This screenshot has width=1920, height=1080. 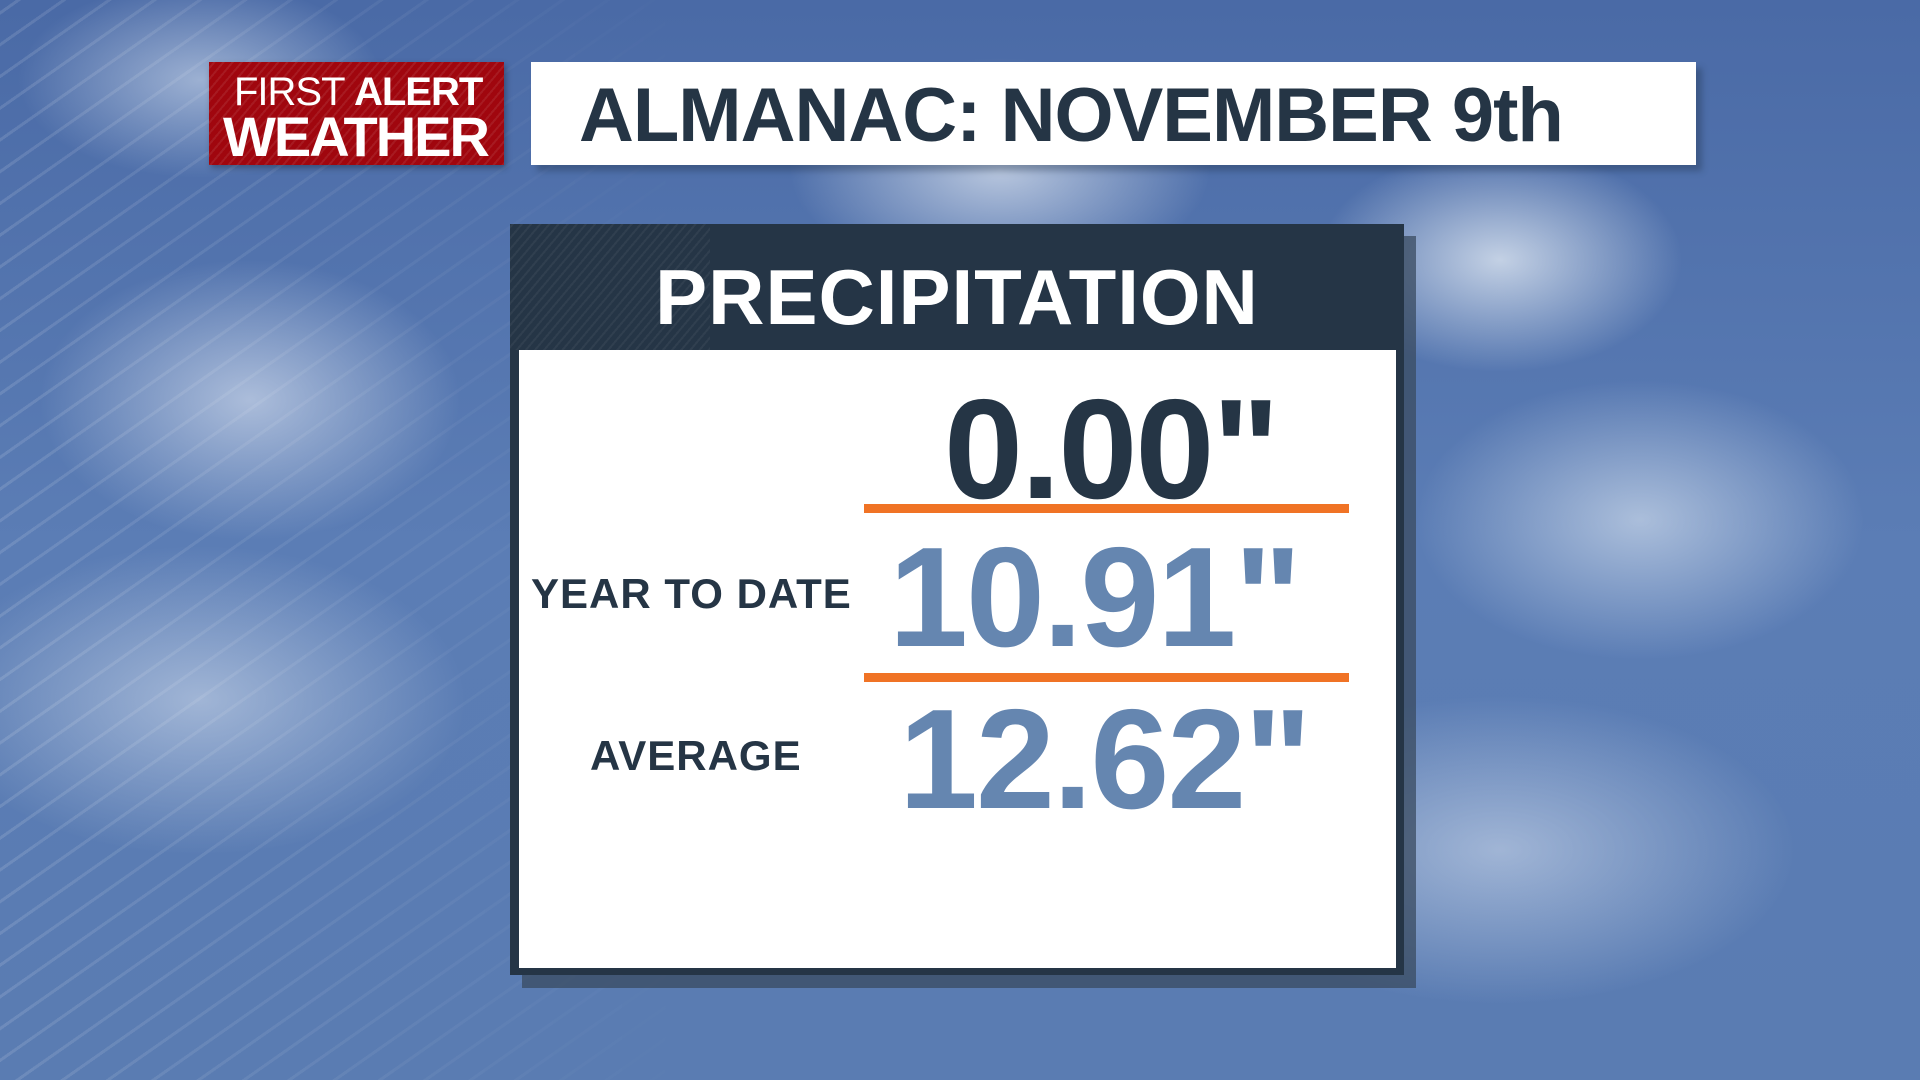 What do you see at coordinates (418, 92) in the screenshot?
I see `logo-alert: ALERT` at bounding box center [418, 92].